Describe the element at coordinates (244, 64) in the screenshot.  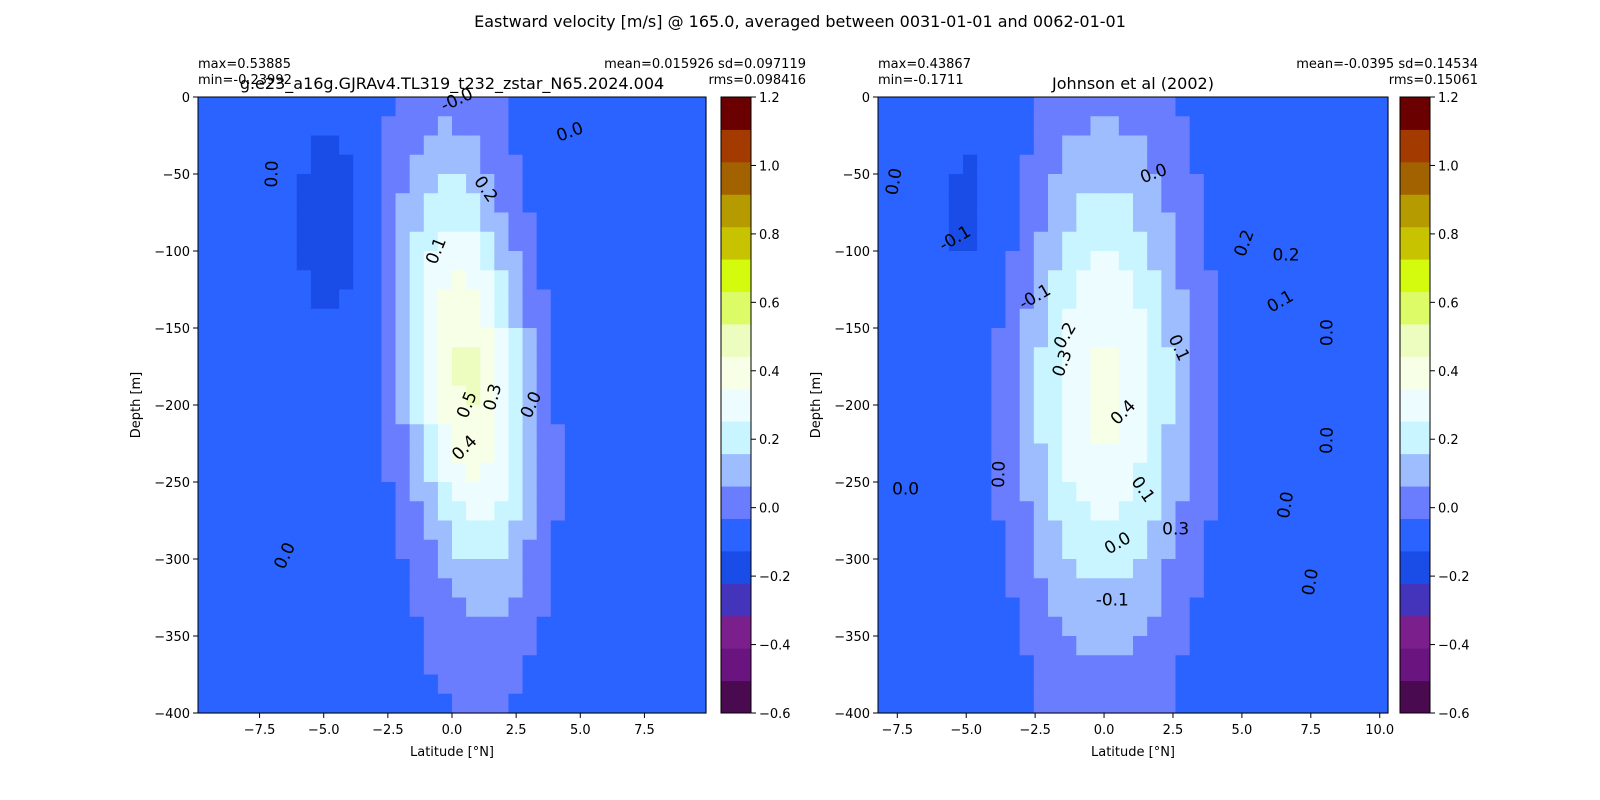
I see `stats-left: max=0.53885` at that location.